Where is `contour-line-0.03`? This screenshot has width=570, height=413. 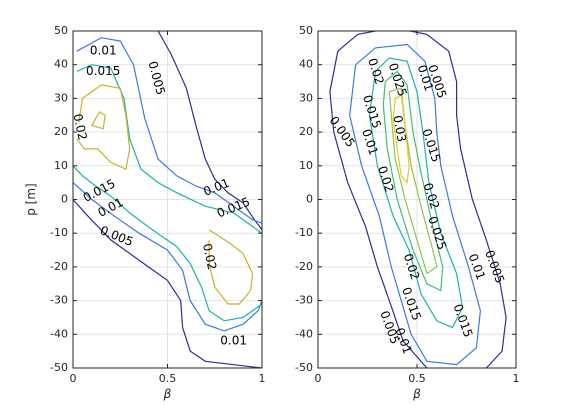 contour-line-0.03 is located at coordinates (401, 139).